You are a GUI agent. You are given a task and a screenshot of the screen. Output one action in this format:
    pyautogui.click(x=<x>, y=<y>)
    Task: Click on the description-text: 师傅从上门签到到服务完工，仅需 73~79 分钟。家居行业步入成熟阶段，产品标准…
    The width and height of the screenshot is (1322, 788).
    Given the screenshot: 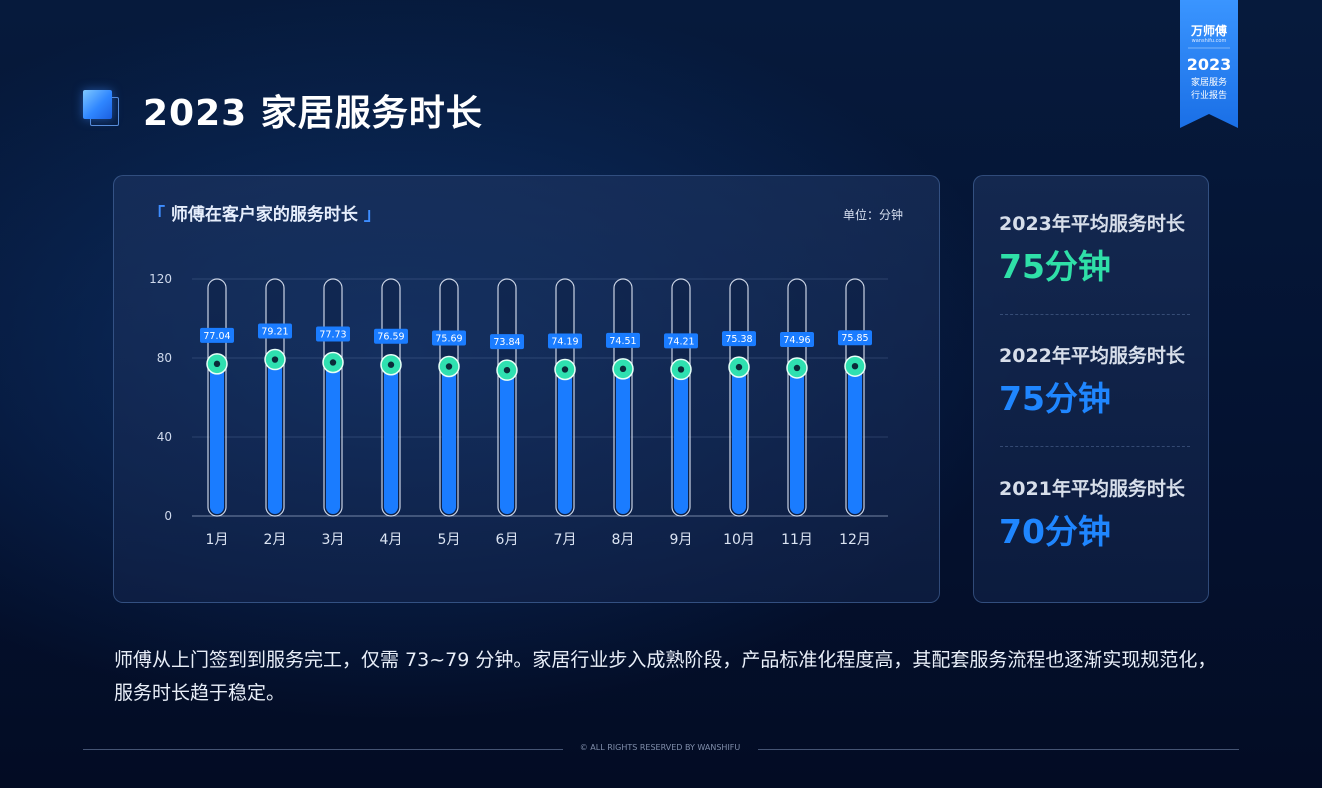 What is the action you would take?
    pyautogui.click(x=665, y=676)
    